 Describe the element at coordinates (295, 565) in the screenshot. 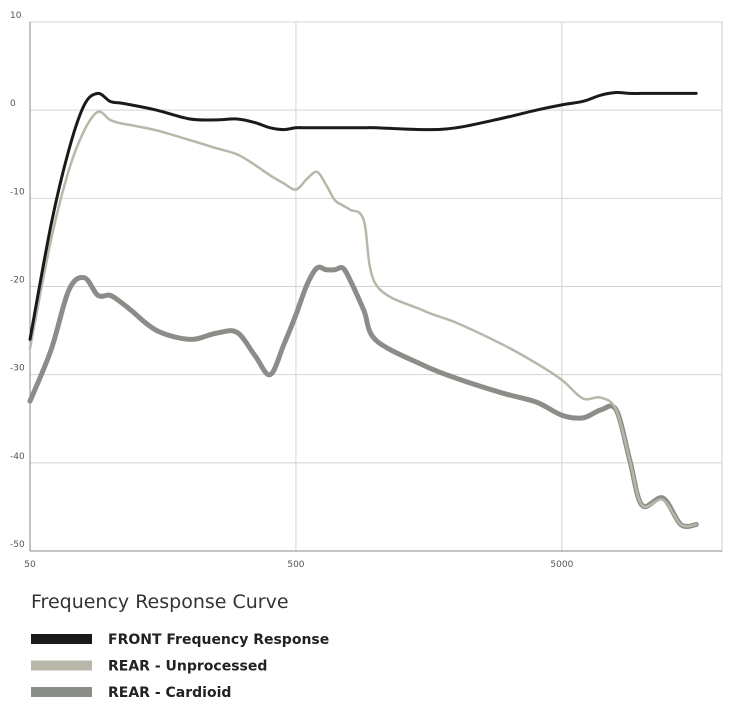

I see `x-tick-label: 500` at that location.